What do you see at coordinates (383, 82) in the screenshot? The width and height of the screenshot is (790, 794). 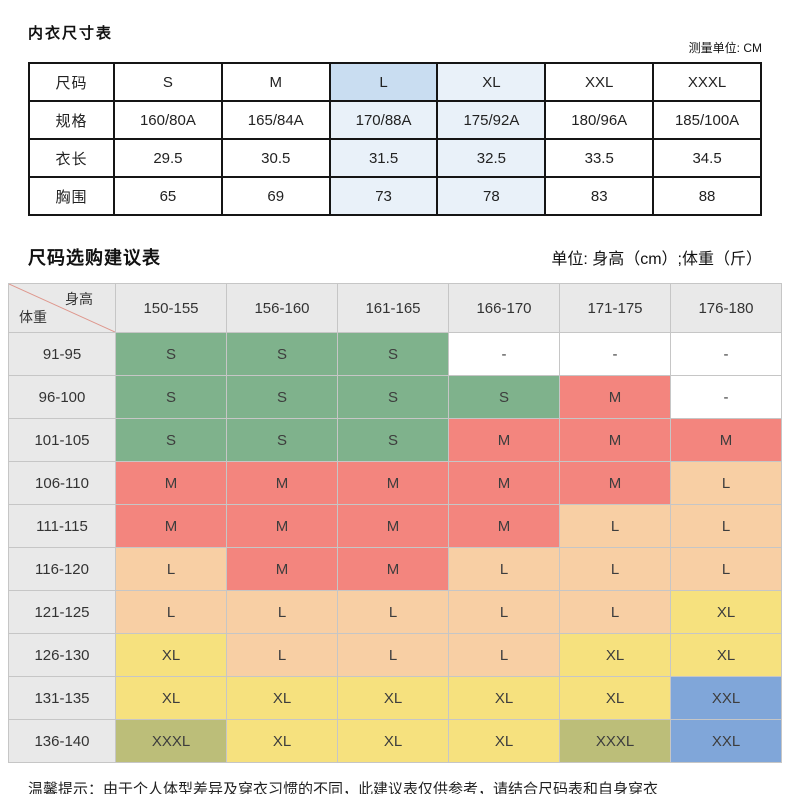 I see `size-cell: L` at bounding box center [383, 82].